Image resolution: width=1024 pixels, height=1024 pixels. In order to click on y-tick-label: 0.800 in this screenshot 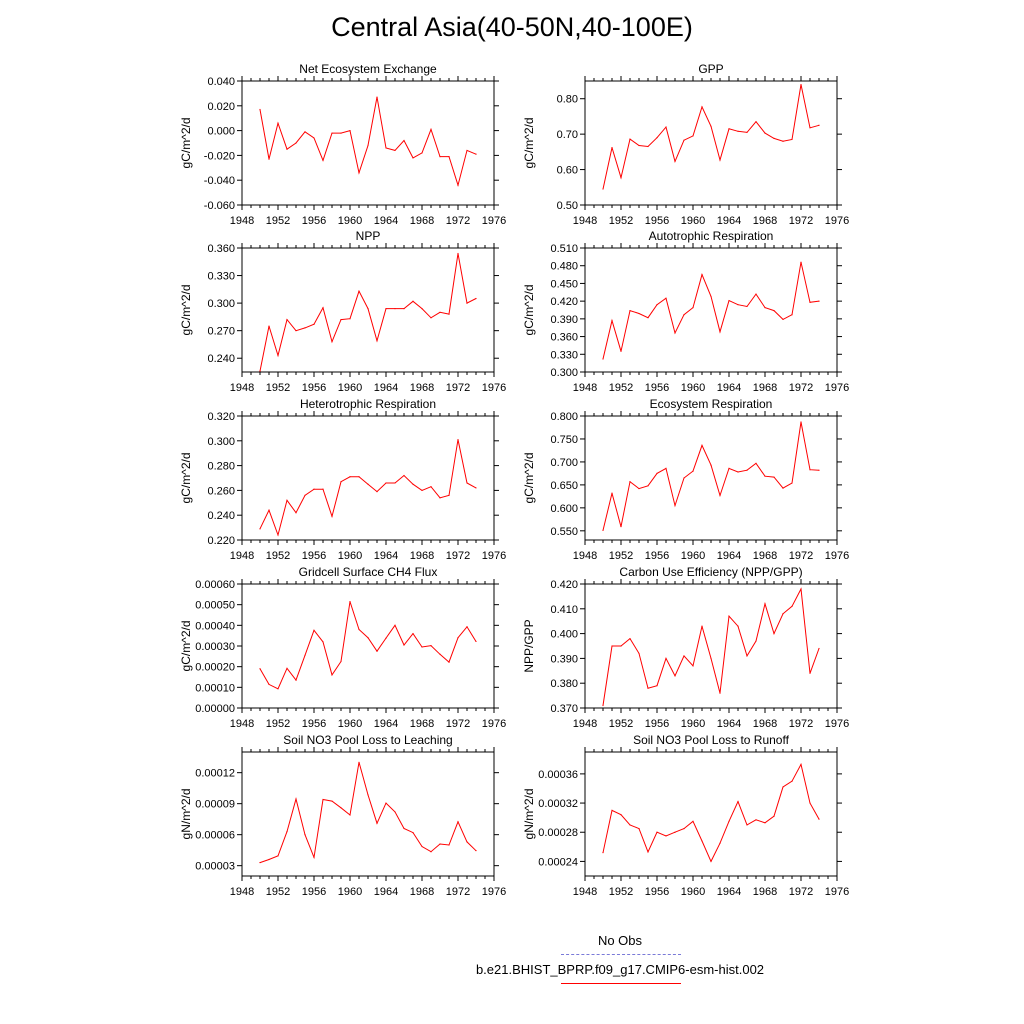, I will do `click(564, 417)`.